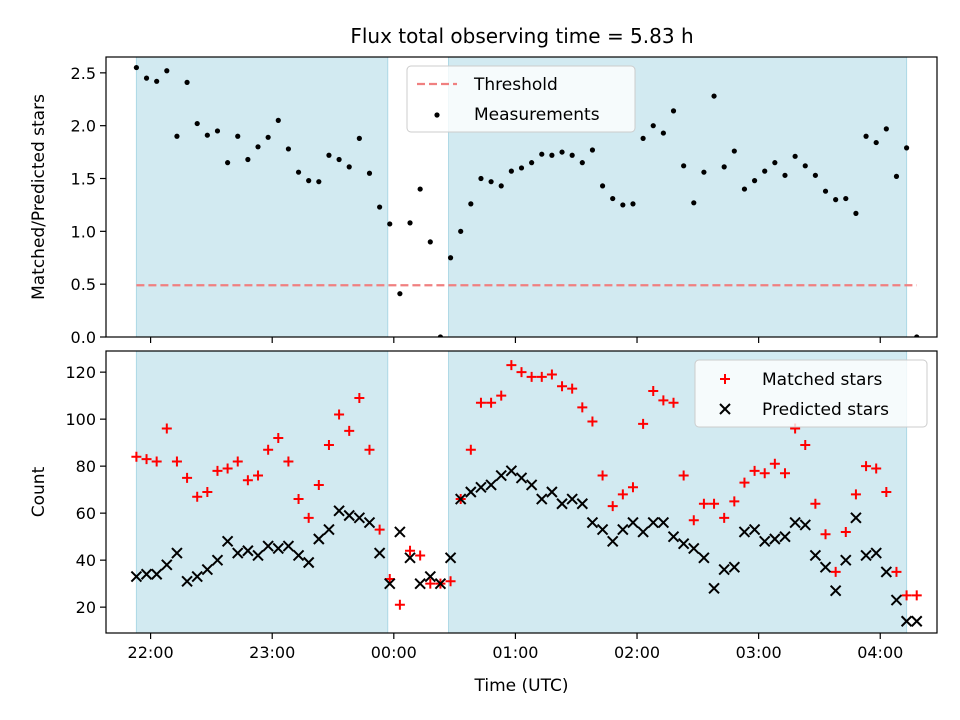 The width and height of the screenshot is (960, 720). Describe the element at coordinates (83, 73) in the screenshot. I see `y-tick-label: 2.5` at that location.